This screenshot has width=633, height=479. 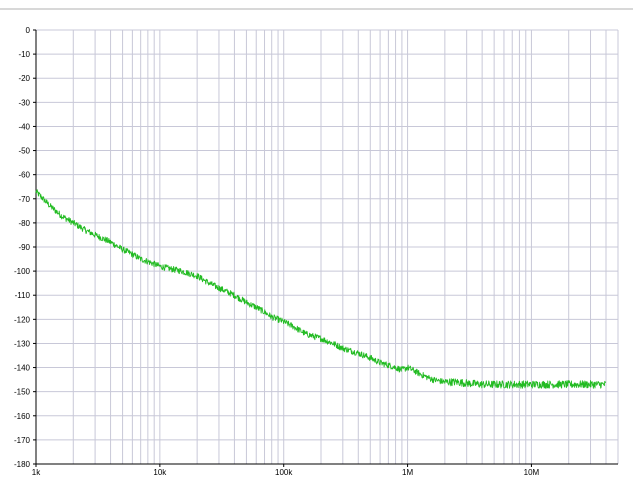 What do you see at coordinates (24, 223) in the screenshot?
I see `y-tick-label: -80` at bounding box center [24, 223].